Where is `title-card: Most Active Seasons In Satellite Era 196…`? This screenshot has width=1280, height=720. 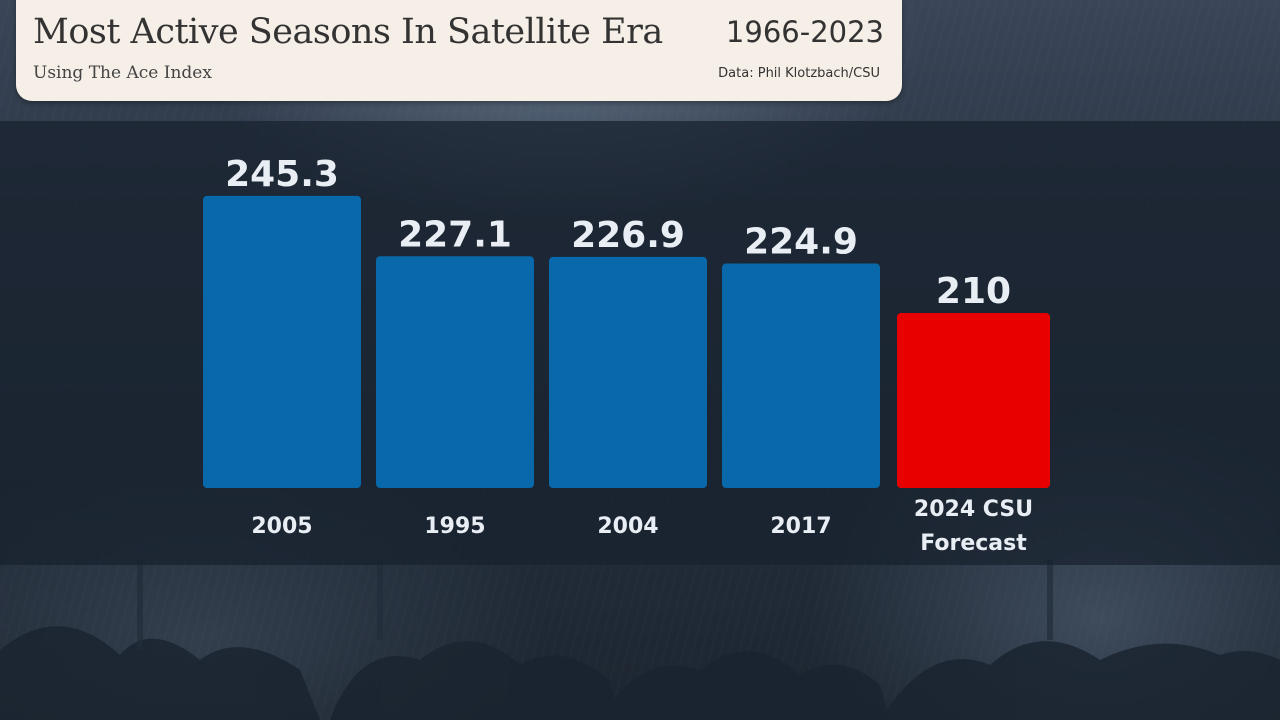
title-card: Most Active Seasons In Satellite Era 196… is located at coordinates (459, 50).